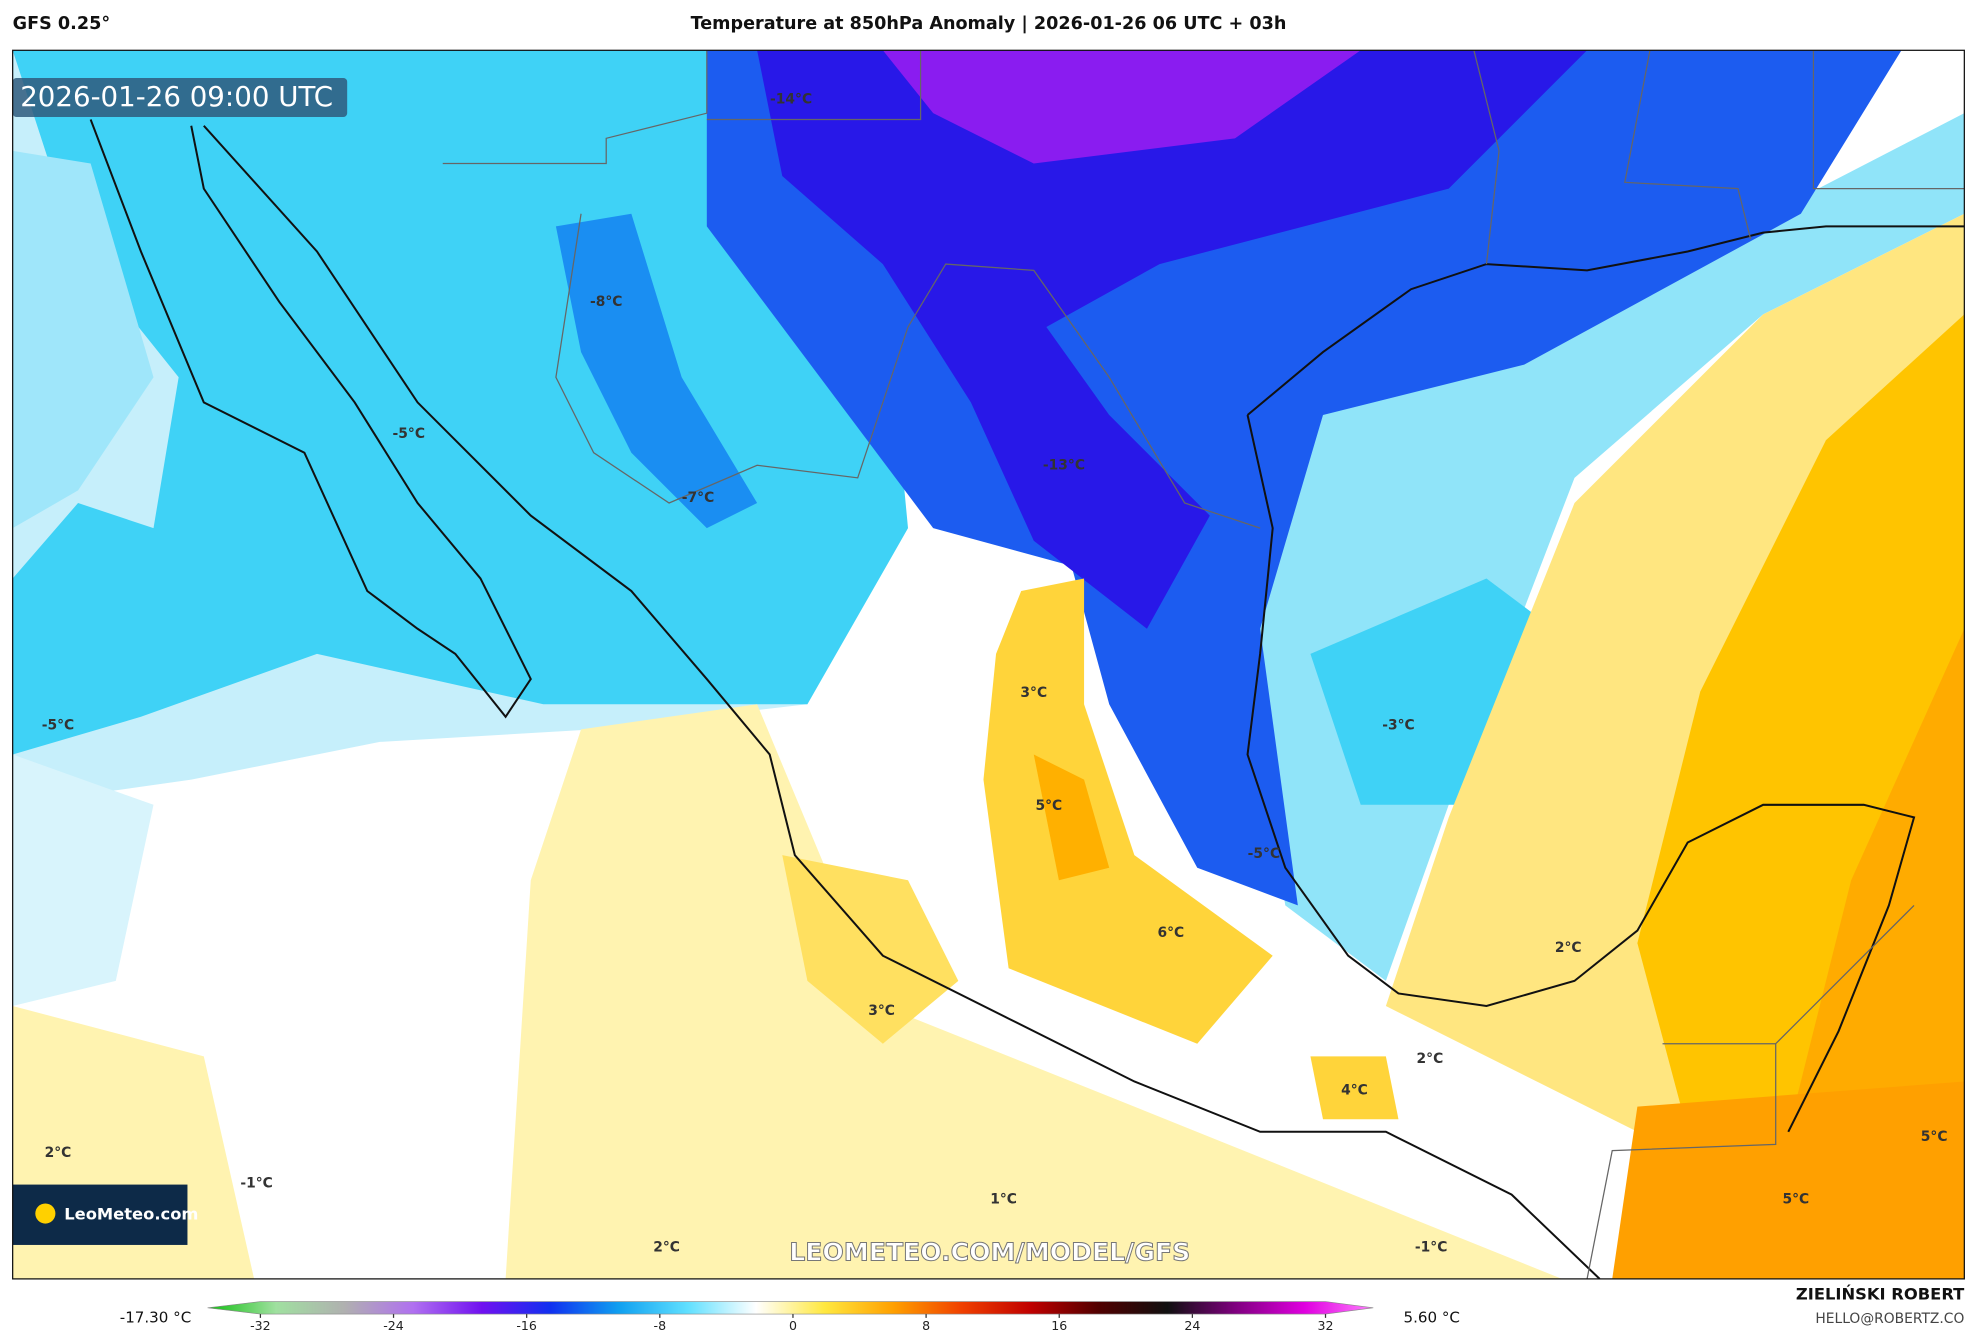  Describe the element at coordinates (260, 1325) in the screenshot. I see `colorbar-tick-label: -32` at that location.